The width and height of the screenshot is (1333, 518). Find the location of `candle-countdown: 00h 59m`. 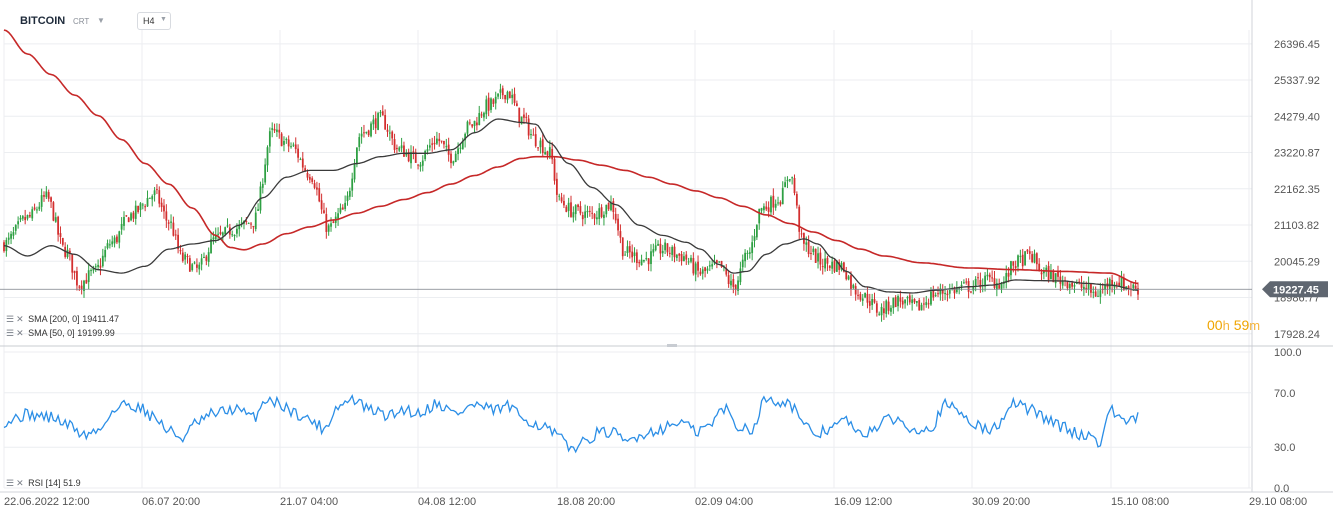

candle-countdown: 00h 59m is located at coordinates (1233, 325).